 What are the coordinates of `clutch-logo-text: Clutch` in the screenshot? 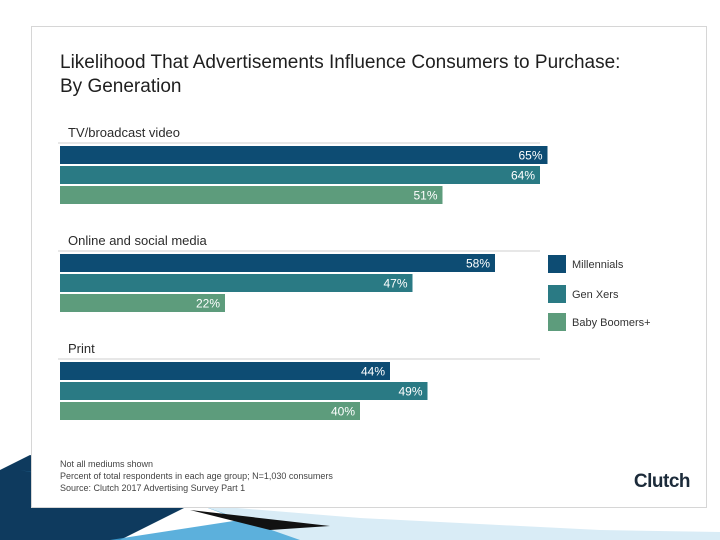 It's located at (662, 481).